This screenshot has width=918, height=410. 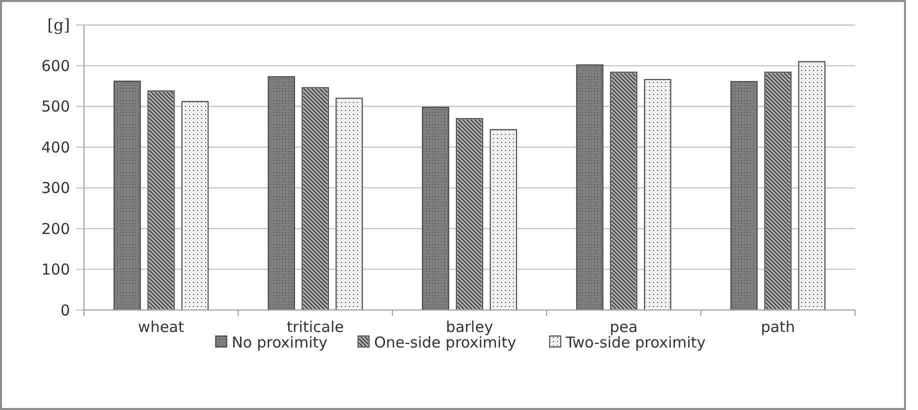 I want to click on y-tick-label: 400, so click(x=55, y=147).